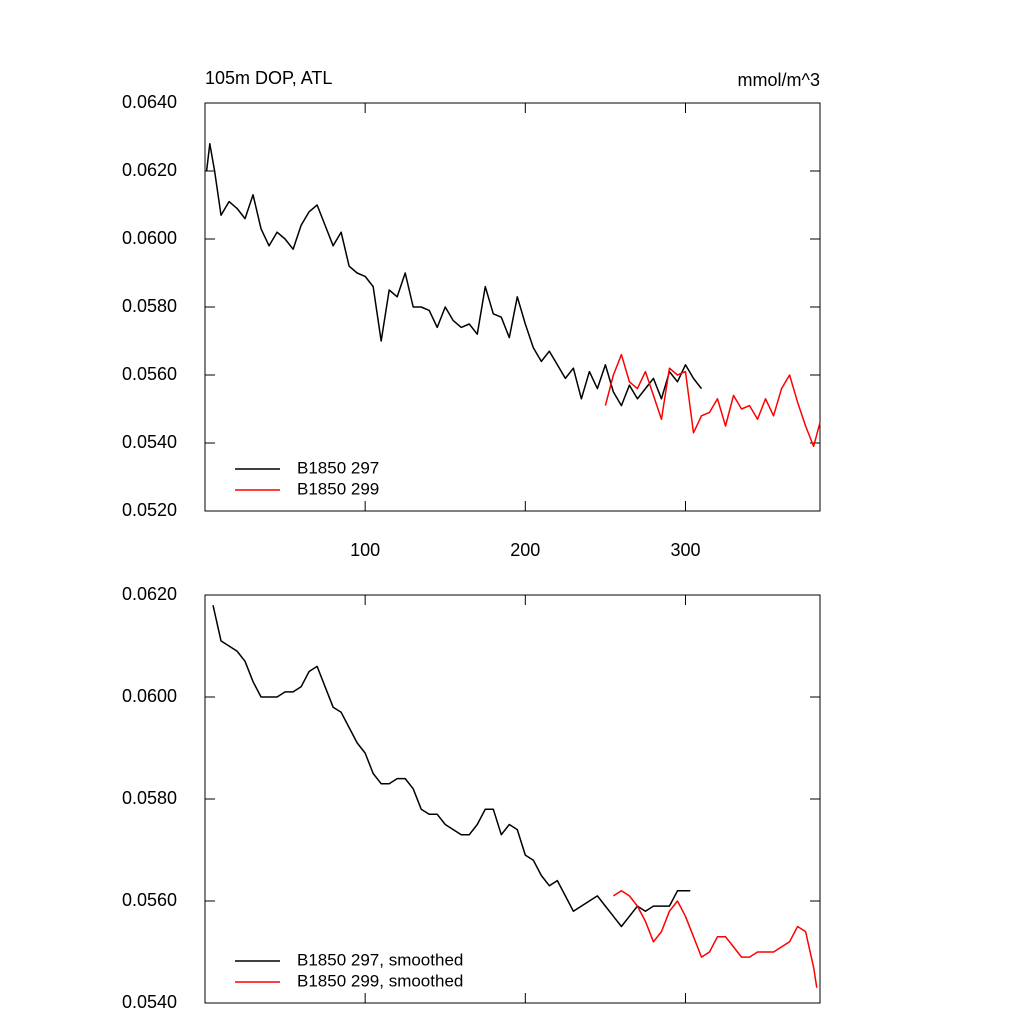 The height and width of the screenshot is (1024, 1024). Describe the element at coordinates (685, 550) in the screenshot. I see `x-tick-label: 300` at that location.